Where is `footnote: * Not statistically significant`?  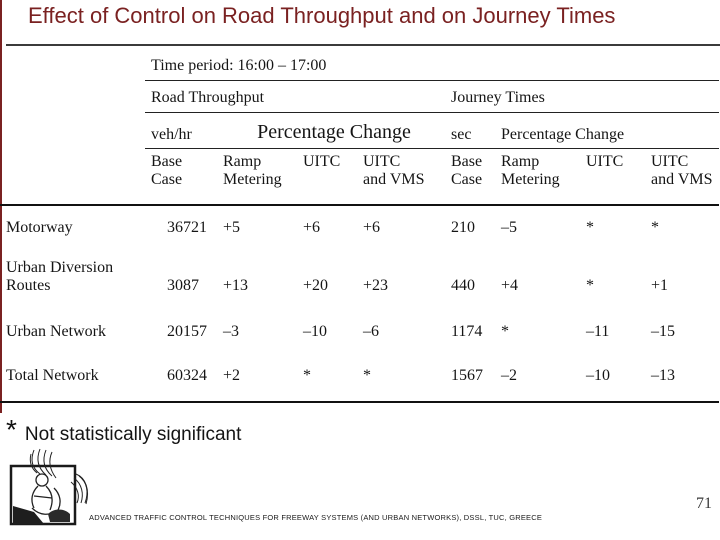
footnote: * Not statistically significant is located at coordinates (124, 430).